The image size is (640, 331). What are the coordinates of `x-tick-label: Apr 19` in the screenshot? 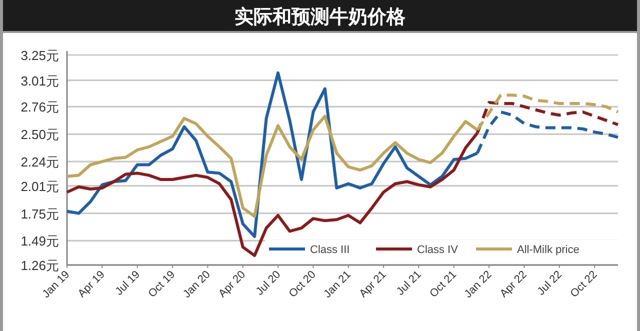 It's located at (92, 284).